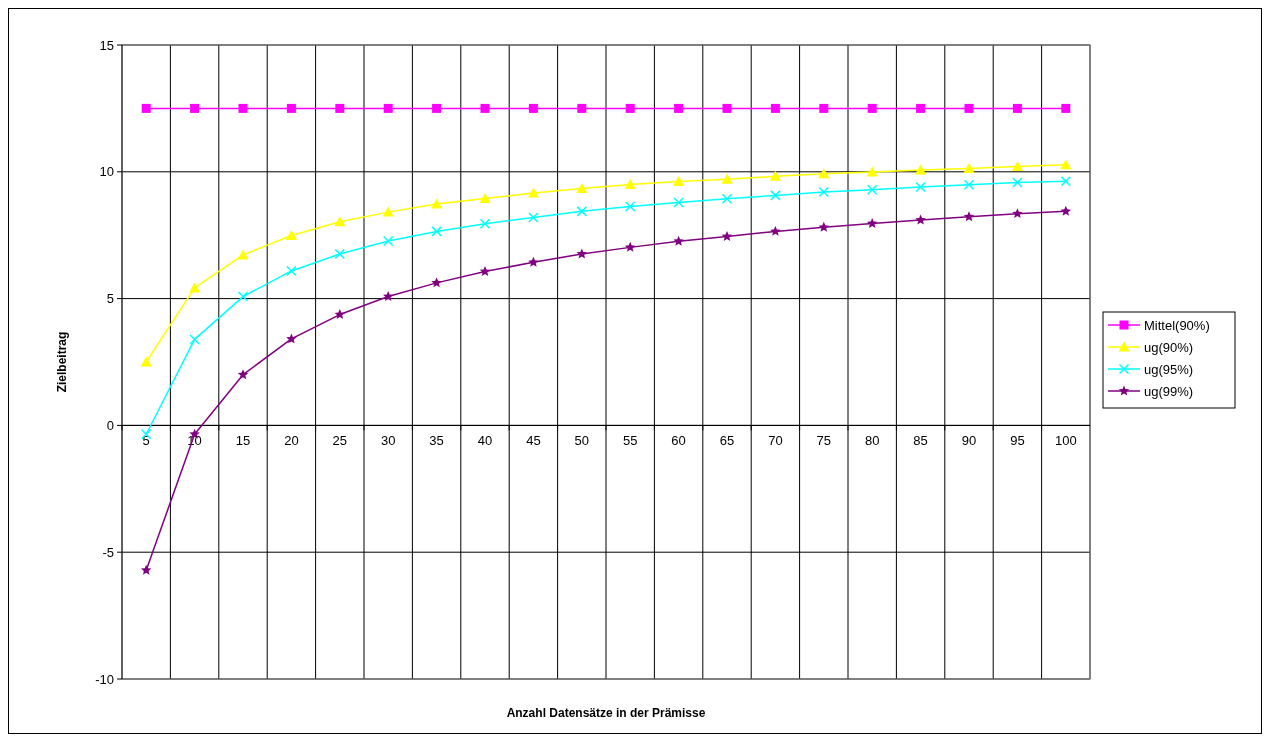 Image resolution: width=1270 pixels, height=742 pixels. What do you see at coordinates (775, 441) in the screenshot?
I see `x-tick-label: 70` at bounding box center [775, 441].